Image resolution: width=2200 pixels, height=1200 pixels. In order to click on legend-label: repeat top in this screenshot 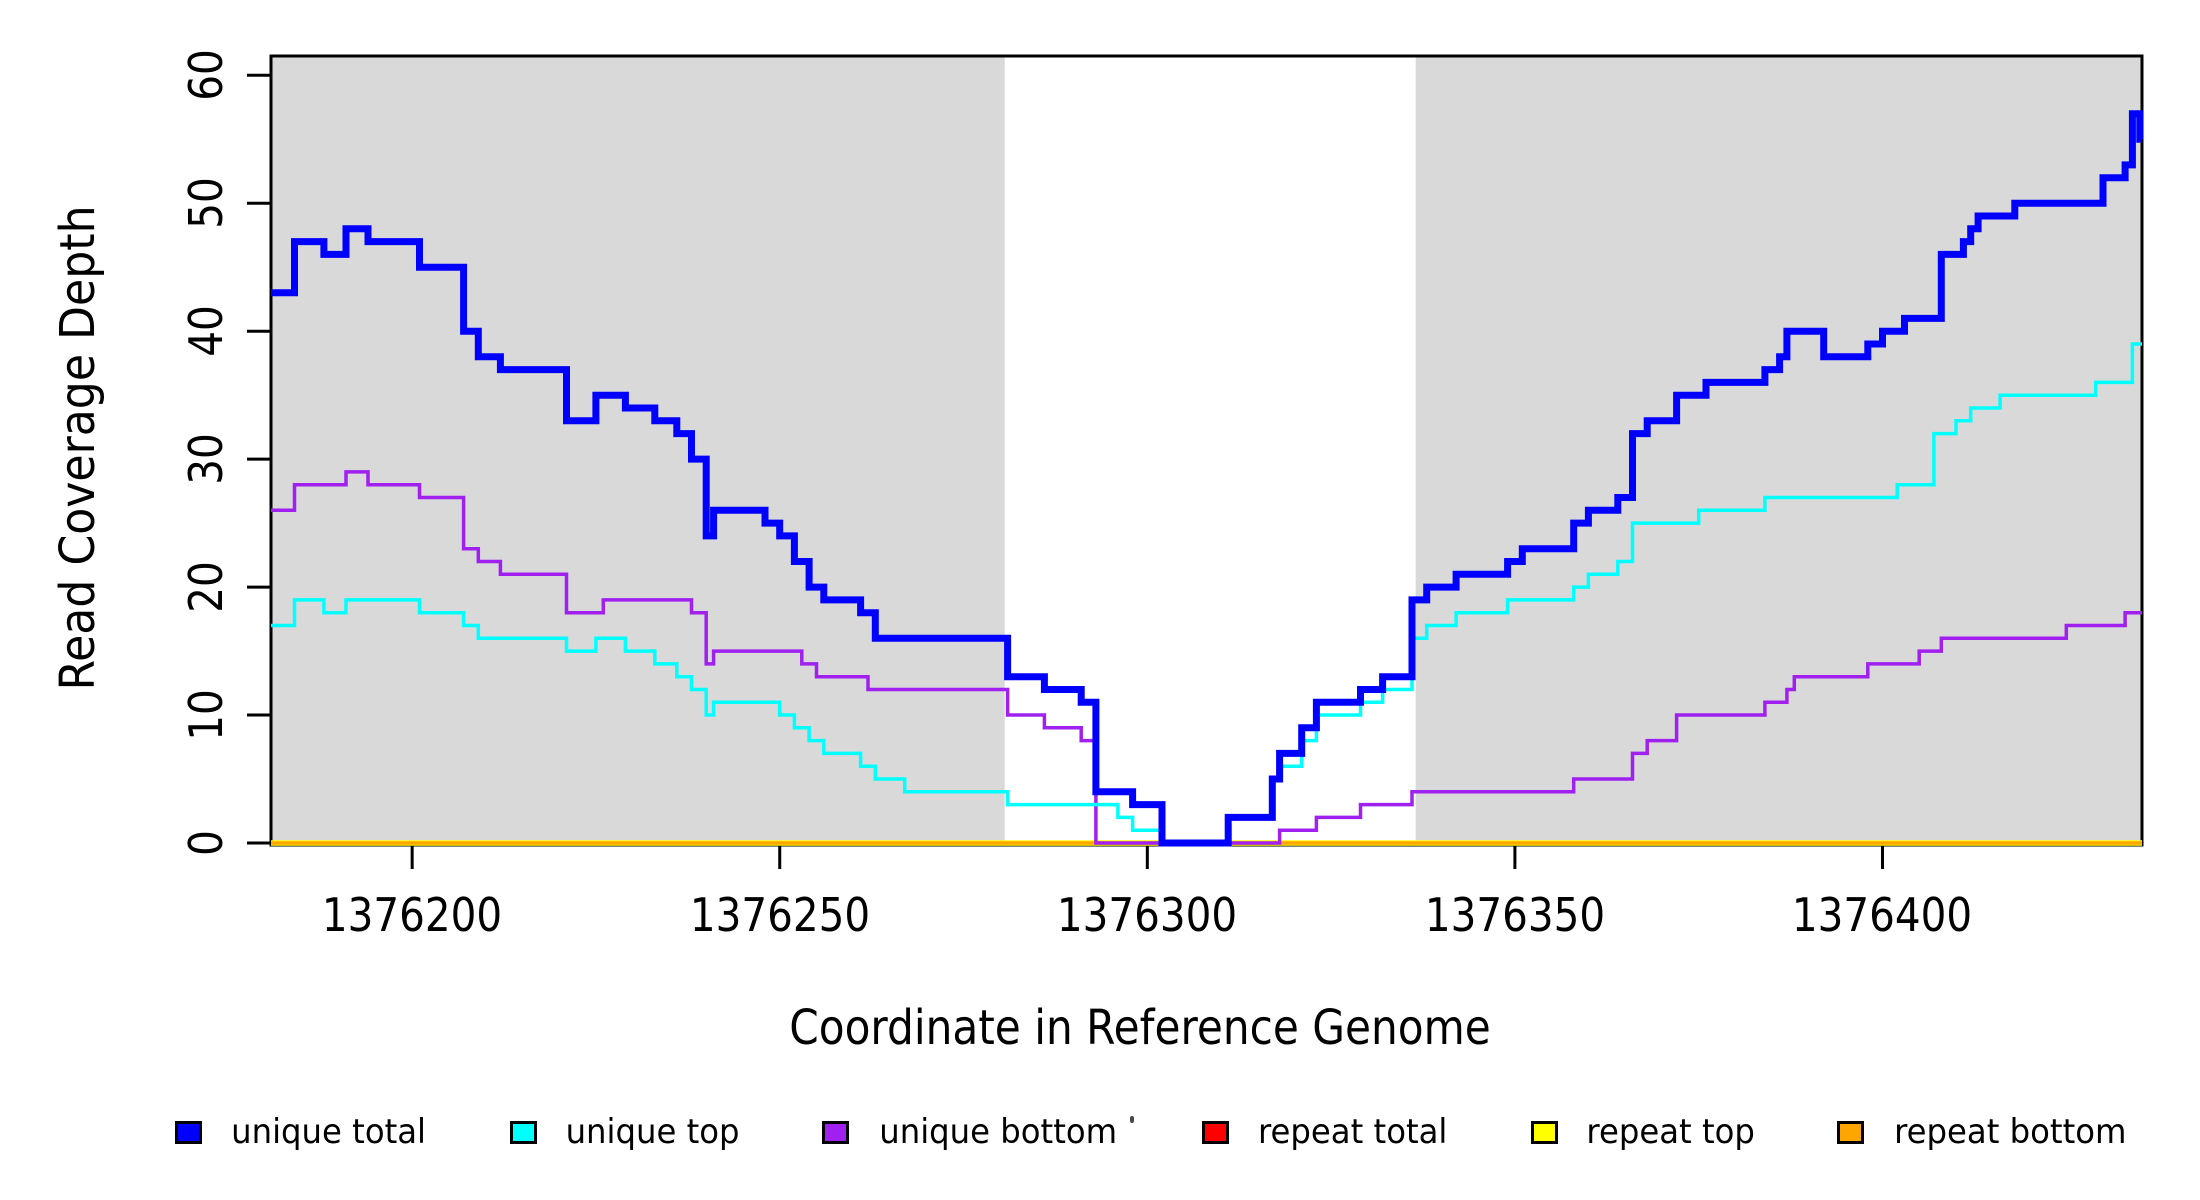, I will do `click(1670, 1132)`.